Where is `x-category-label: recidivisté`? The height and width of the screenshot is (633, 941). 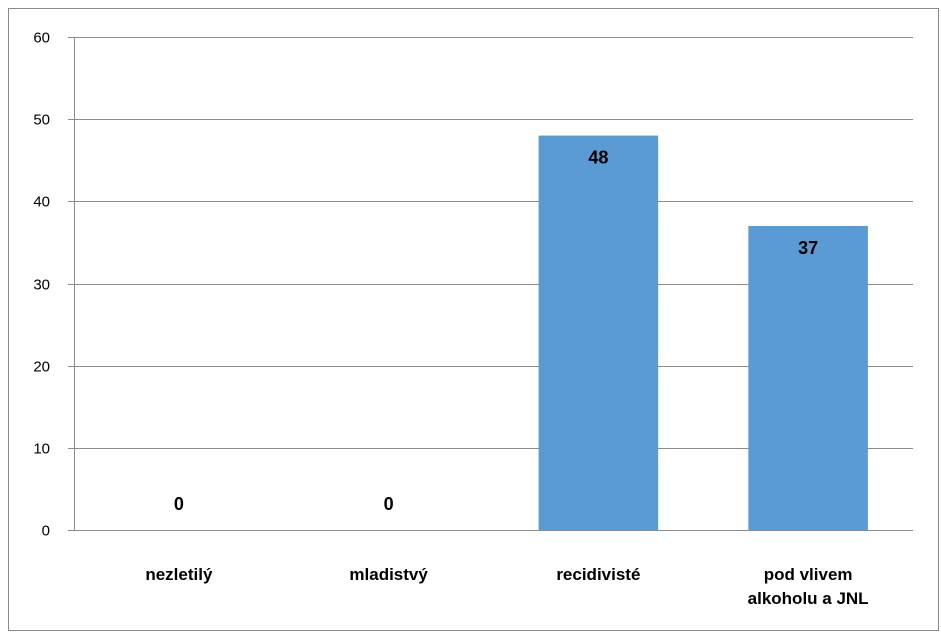 x-category-label: recidivisté is located at coordinates (598, 574).